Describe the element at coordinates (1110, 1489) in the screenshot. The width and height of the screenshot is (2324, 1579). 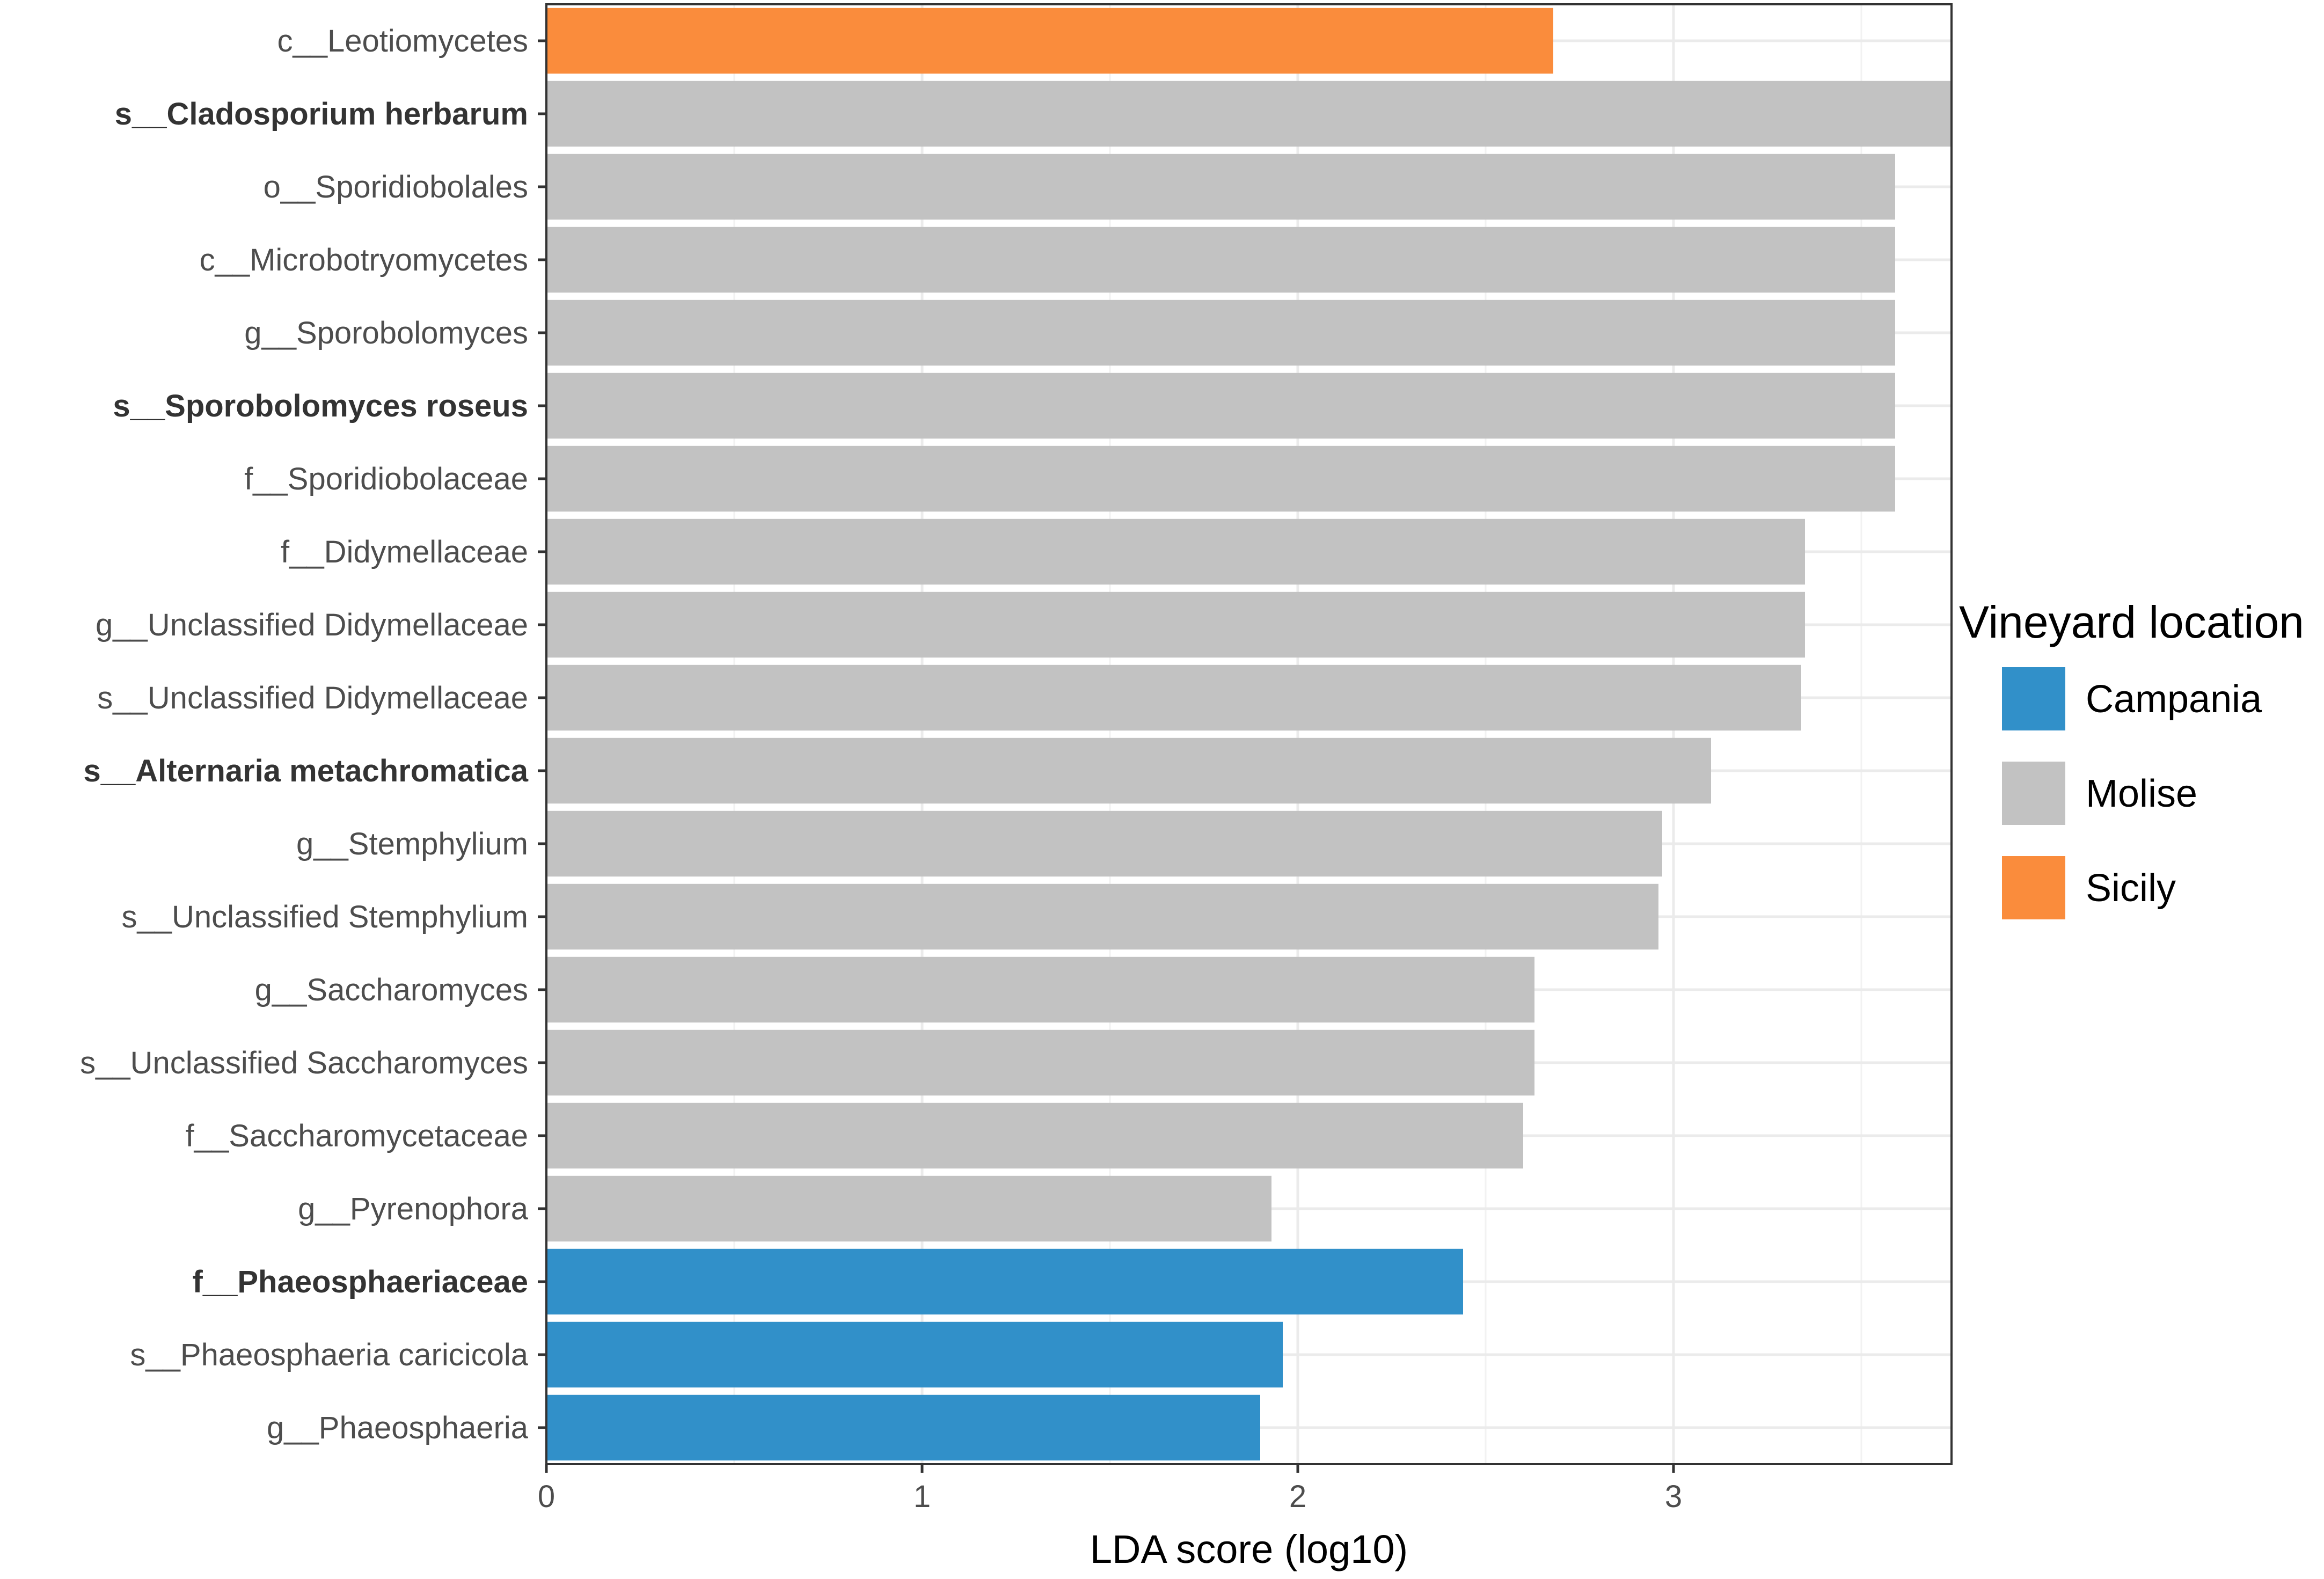
I see `x-axis-ticks: 0 1 2 3` at that location.